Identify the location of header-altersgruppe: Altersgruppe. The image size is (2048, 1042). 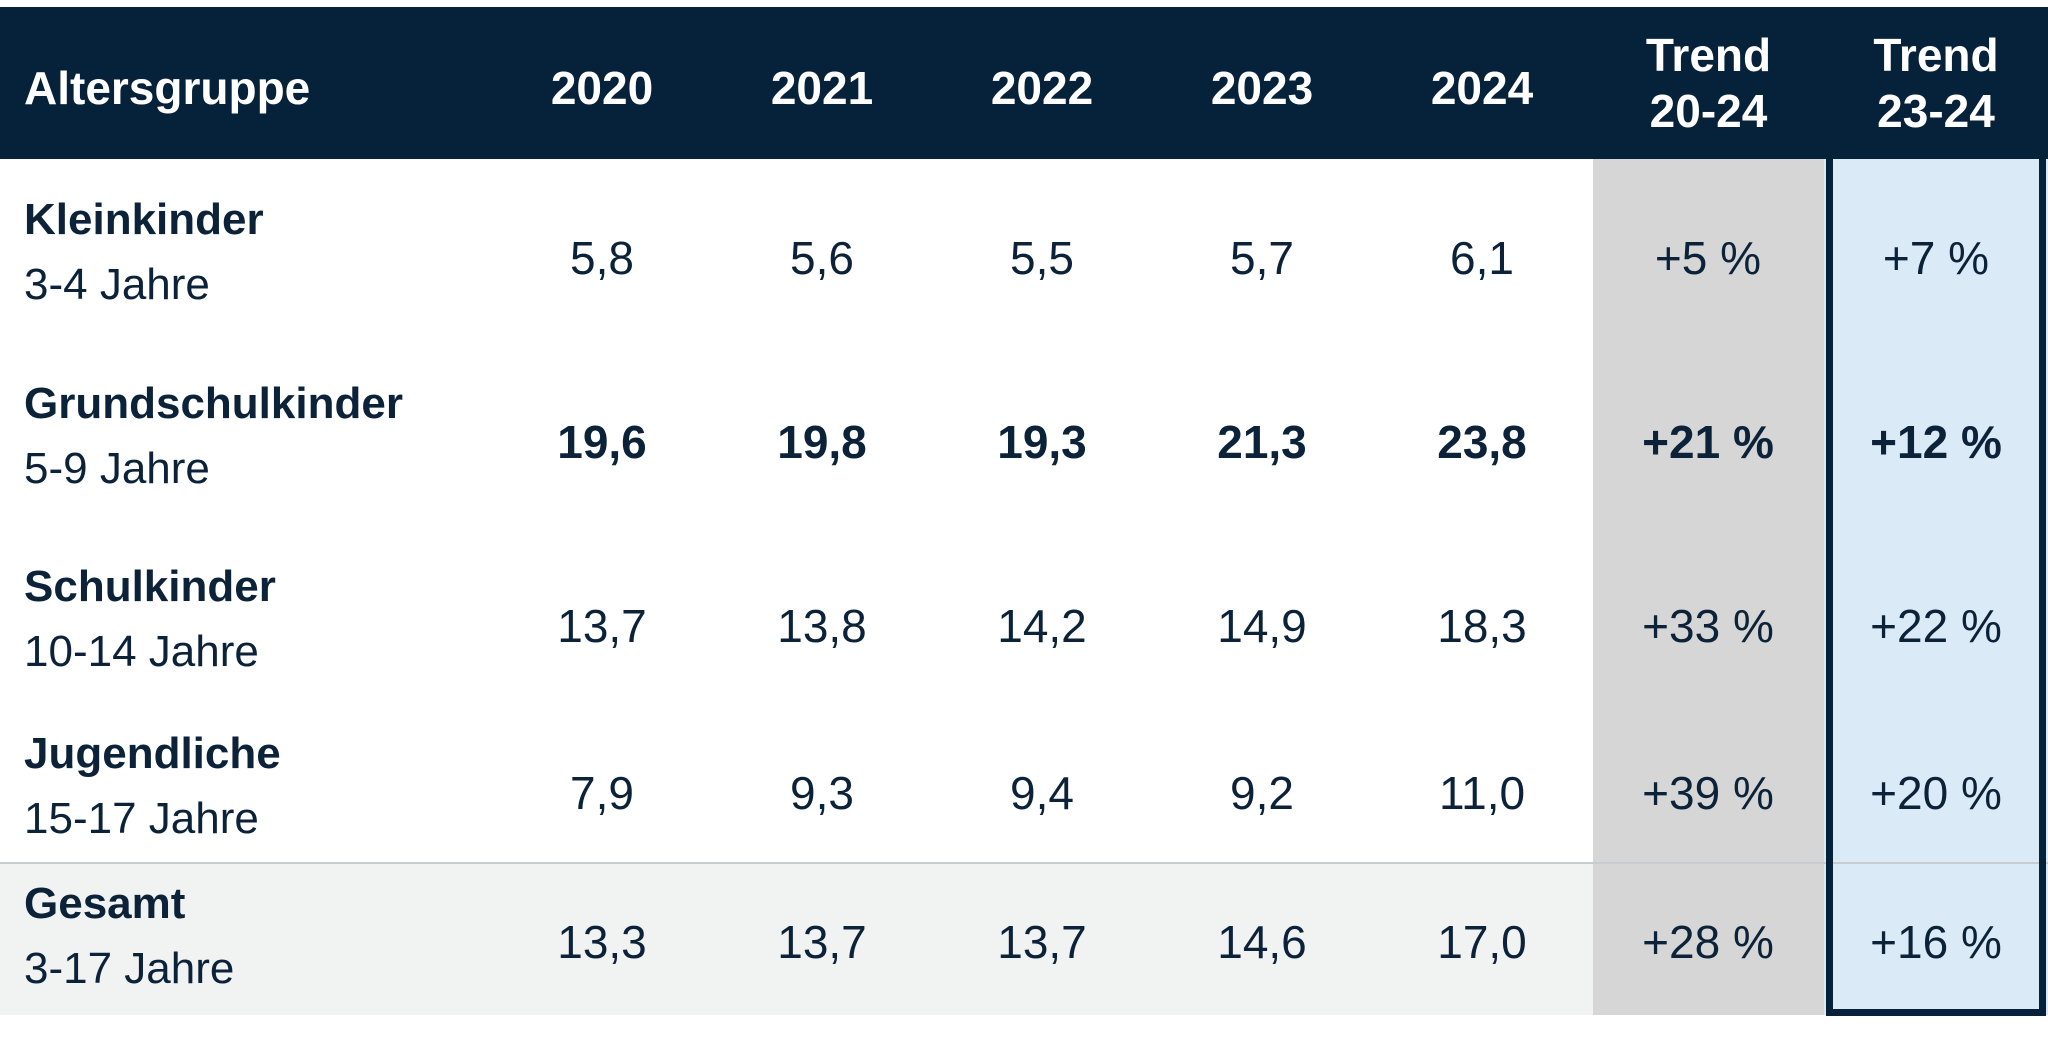
(167, 88).